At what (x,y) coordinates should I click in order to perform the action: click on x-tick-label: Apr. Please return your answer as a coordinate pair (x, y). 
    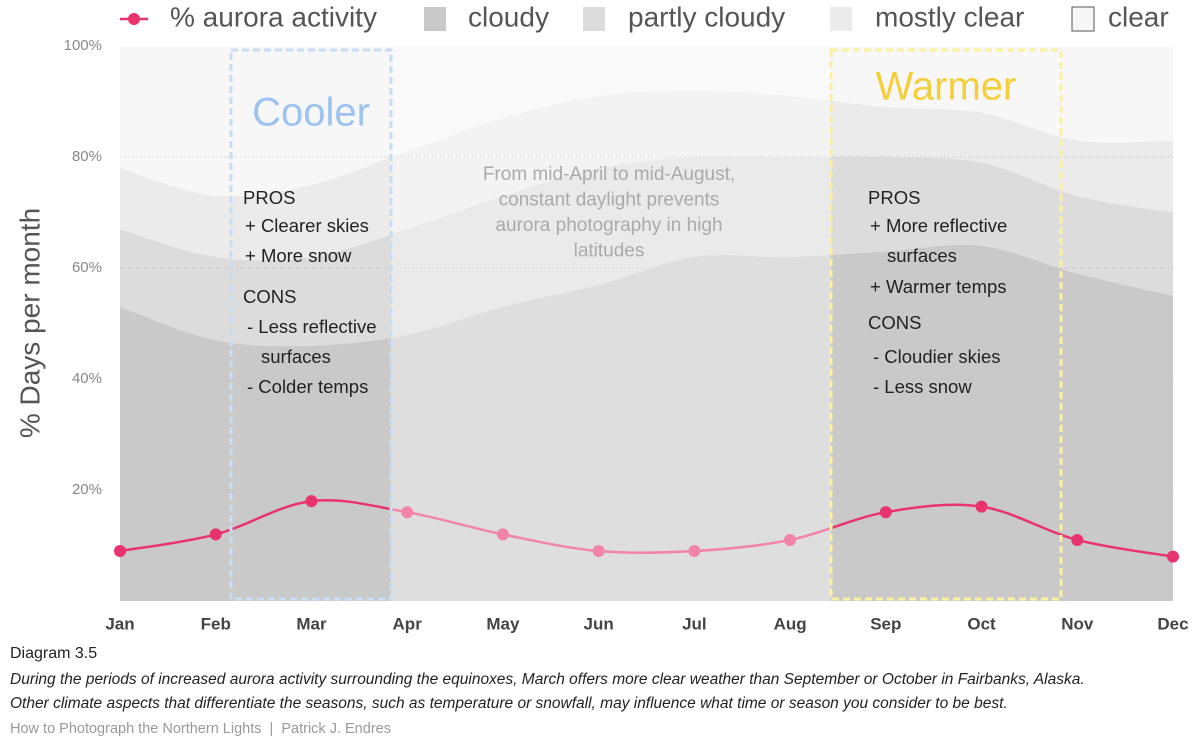
    Looking at the image, I should click on (408, 623).